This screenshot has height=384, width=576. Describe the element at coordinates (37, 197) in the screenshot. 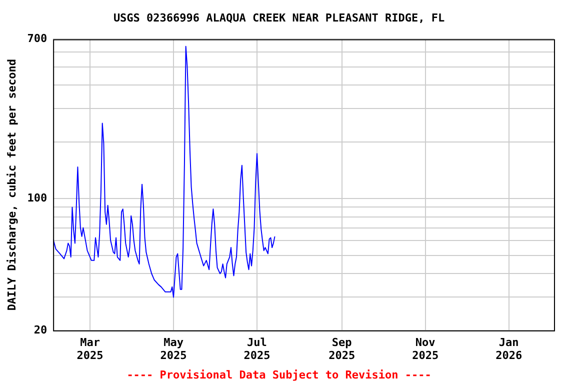

I see `y-tick-label: 100` at that location.